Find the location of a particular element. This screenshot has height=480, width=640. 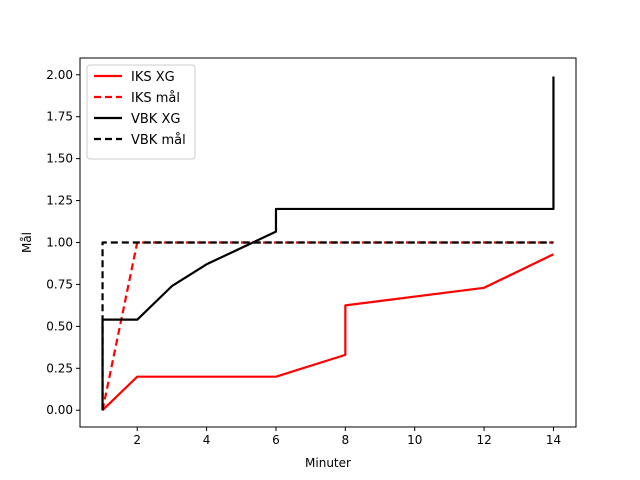

legend-box is located at coordinates (141, 112).